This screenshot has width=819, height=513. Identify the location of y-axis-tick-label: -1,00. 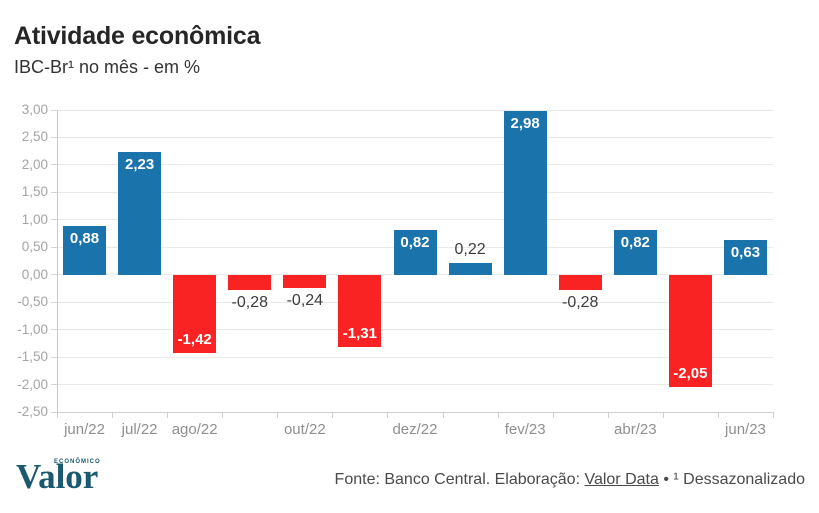
(32, 329).